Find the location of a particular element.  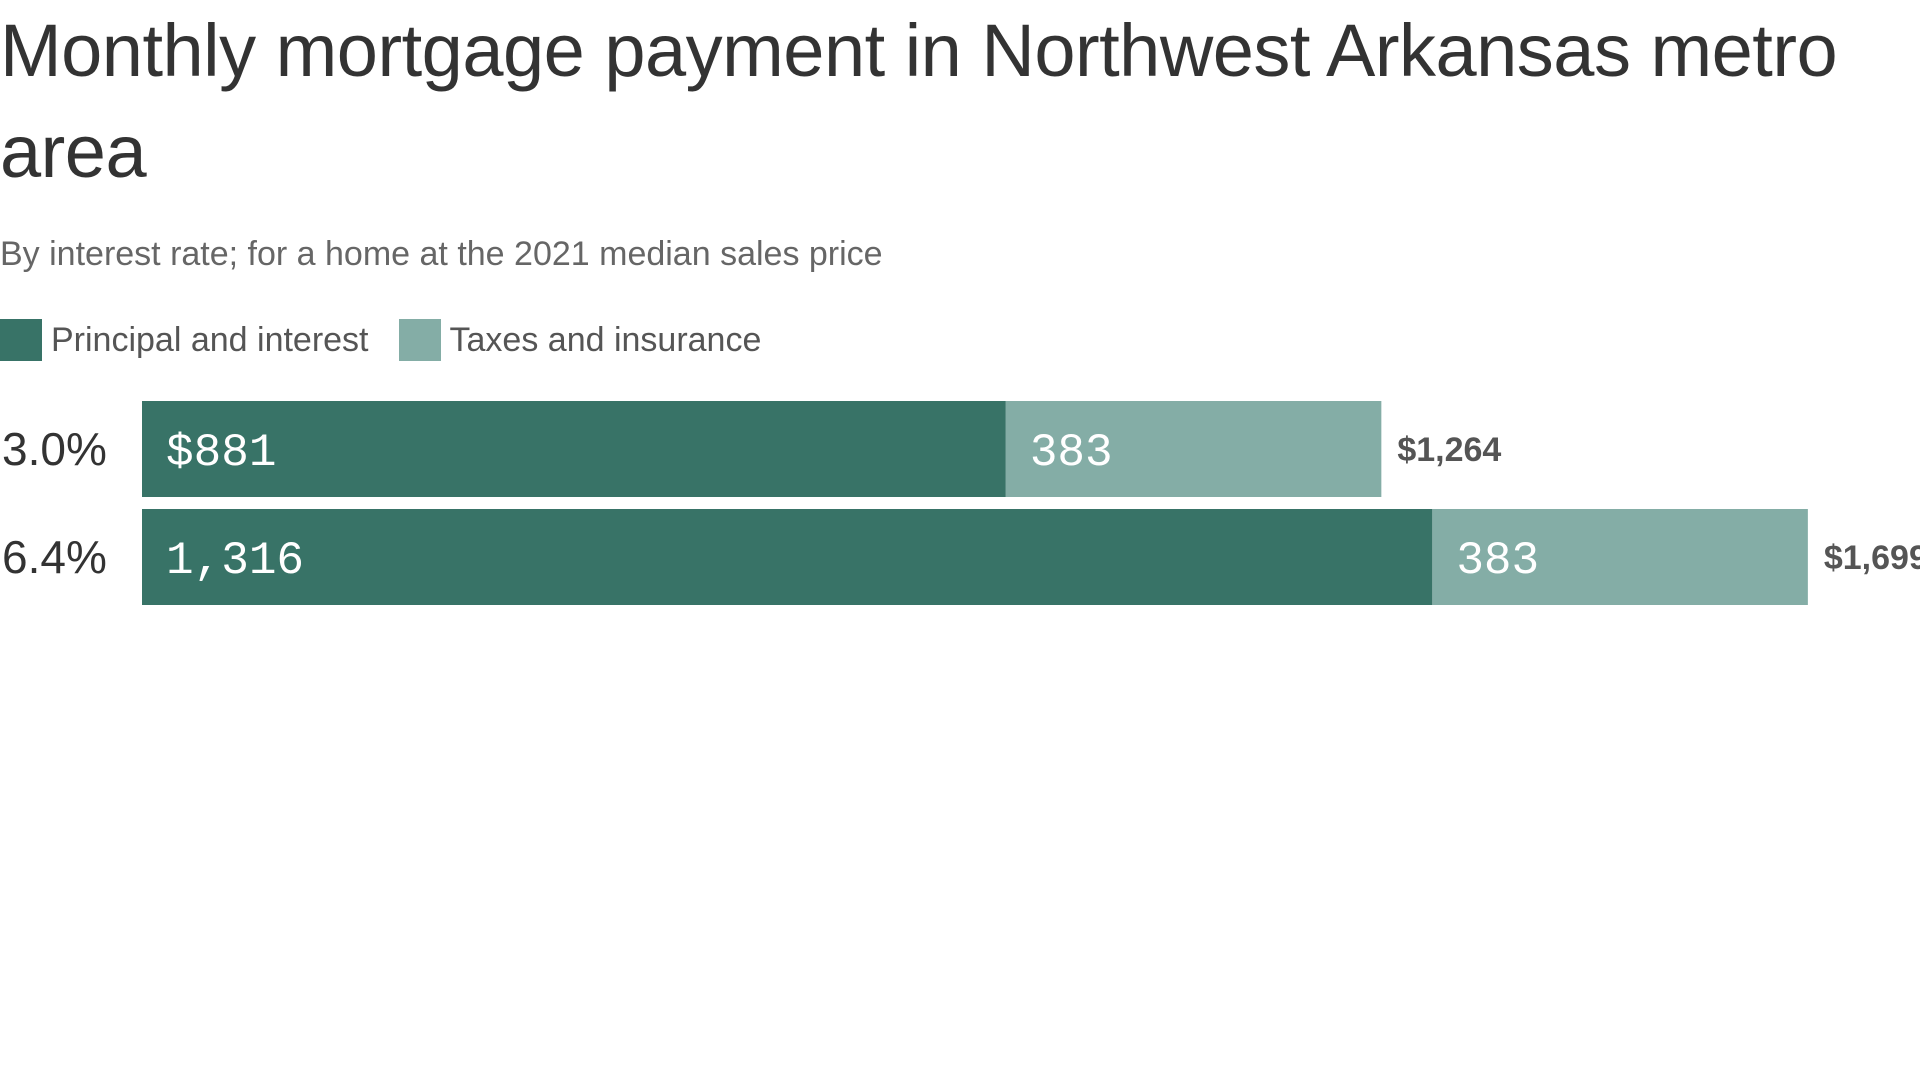

bar-total-label: $1,264 is located at coordinates (1449, 450).